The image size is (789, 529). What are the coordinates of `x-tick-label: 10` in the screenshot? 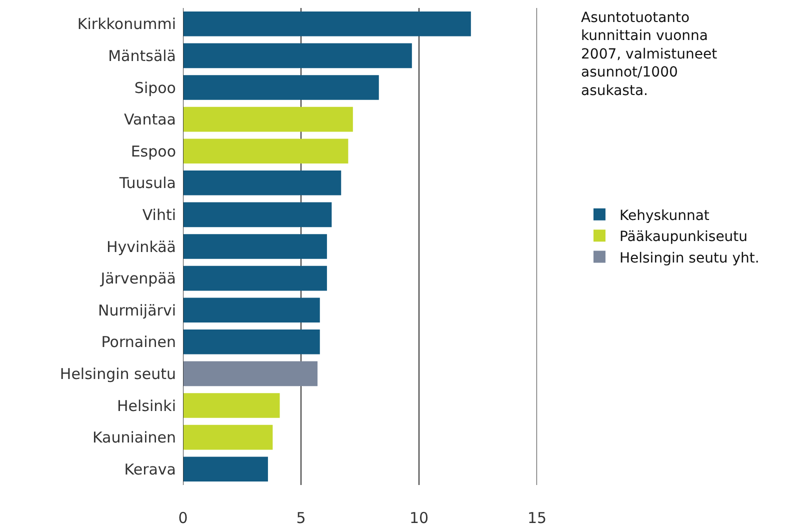 It's located at (419, 518).